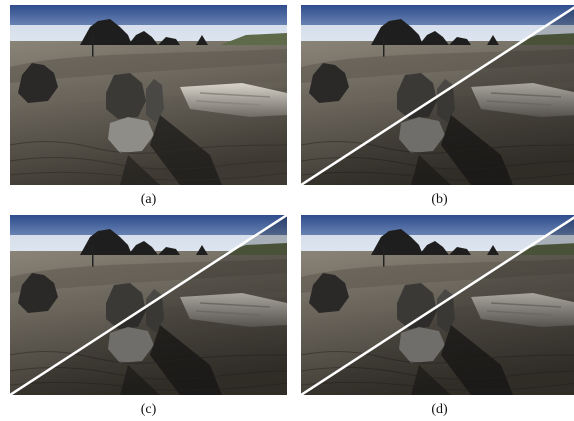  What do you see at coordinates (148, 409) in the screenshot?
I see `caption-c: (c)` at bounding box center [148, 409].